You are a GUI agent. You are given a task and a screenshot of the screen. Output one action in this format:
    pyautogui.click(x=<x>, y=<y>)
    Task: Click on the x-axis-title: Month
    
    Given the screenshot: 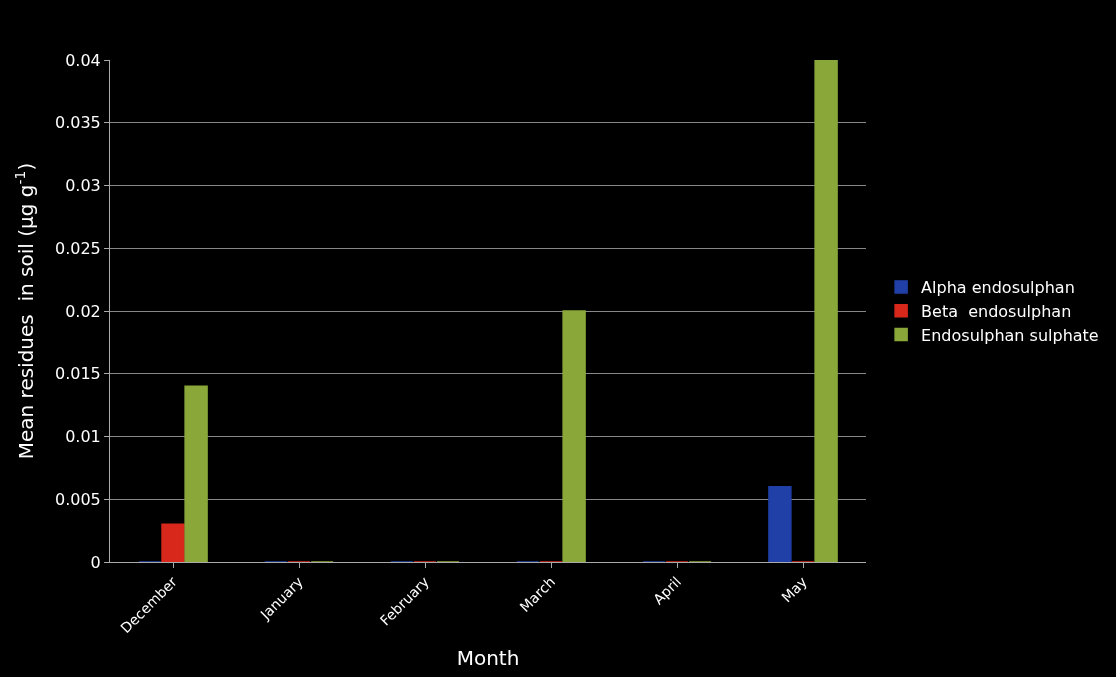 What is the action you would take?
    pyautogui.click(x=488, y=657)
    